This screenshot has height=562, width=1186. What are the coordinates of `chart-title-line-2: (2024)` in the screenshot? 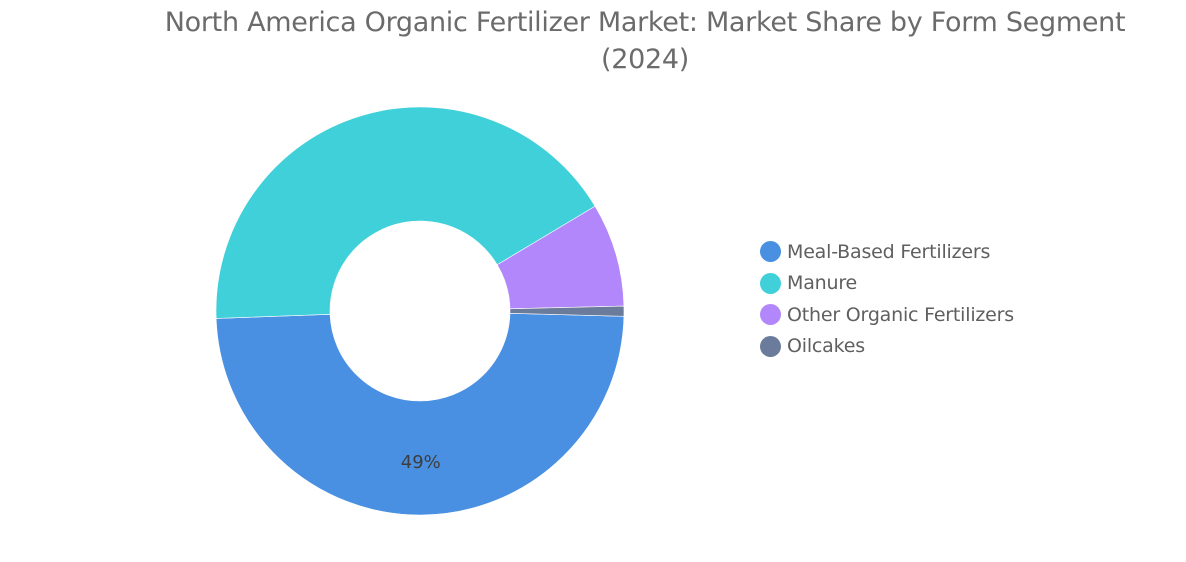 It's located at (645, 59).